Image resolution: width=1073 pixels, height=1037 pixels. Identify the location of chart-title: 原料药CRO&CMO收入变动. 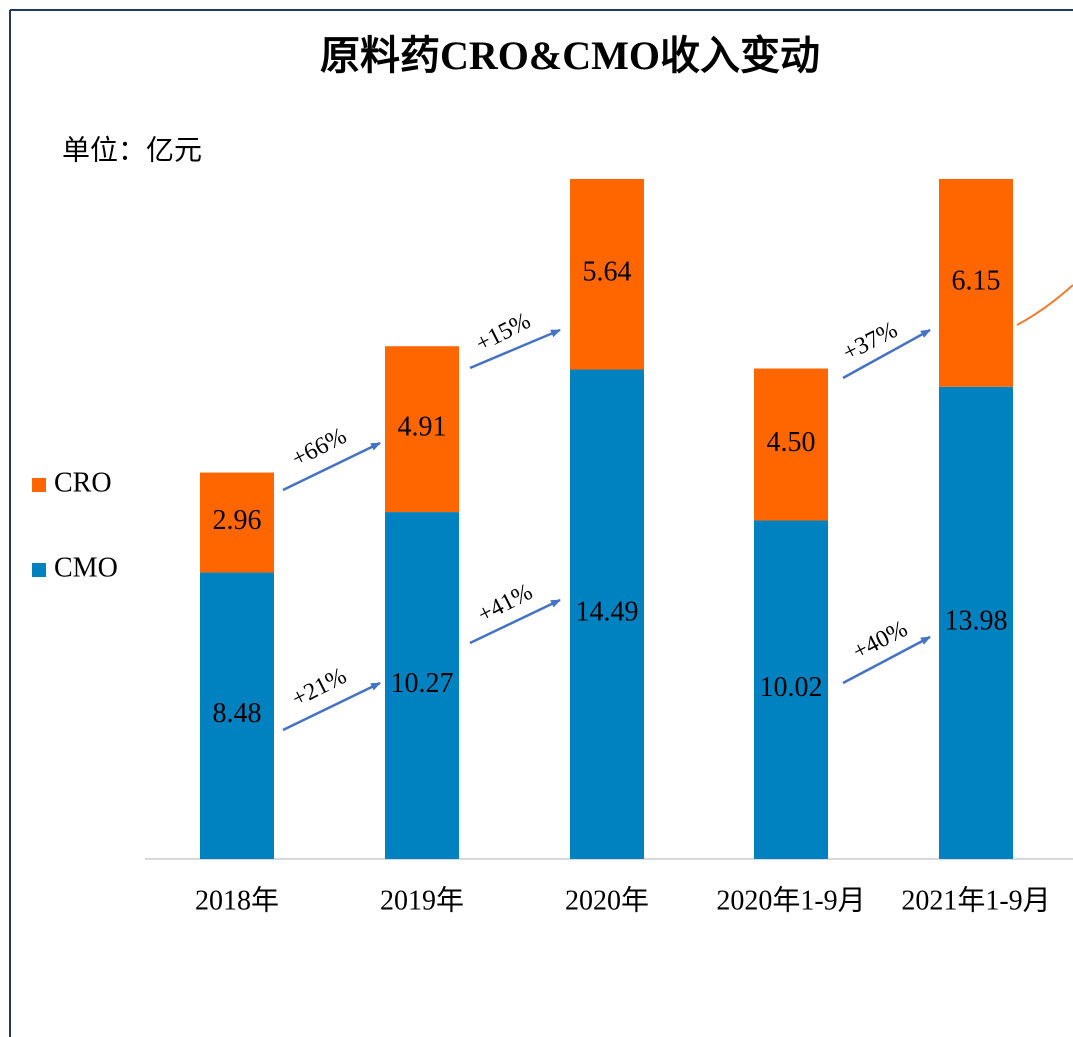
(570, 55).